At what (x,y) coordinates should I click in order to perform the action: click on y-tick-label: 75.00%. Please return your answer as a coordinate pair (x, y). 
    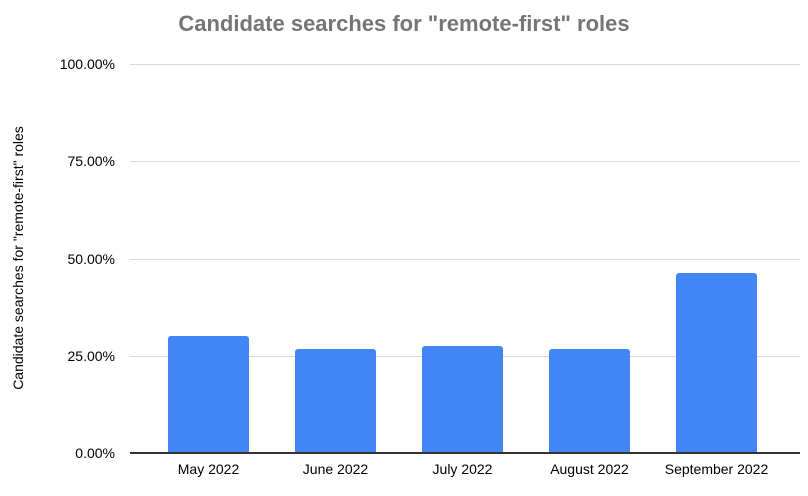
    Looking at the image, I should click on (91, 161).